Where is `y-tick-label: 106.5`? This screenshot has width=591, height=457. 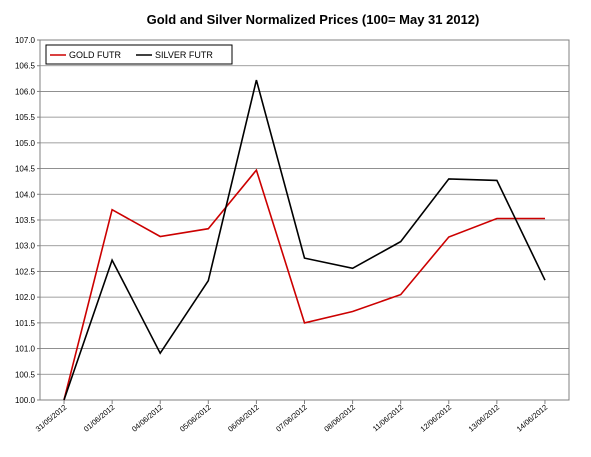
y-tick-label: 106.5 is located at coordinates (25, 66).